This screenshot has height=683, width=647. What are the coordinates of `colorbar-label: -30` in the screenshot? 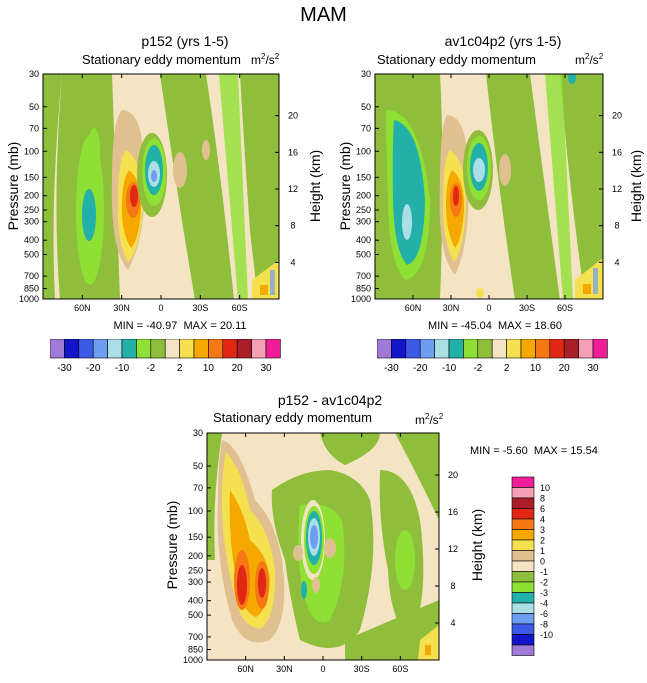 It's located at (64, 368).